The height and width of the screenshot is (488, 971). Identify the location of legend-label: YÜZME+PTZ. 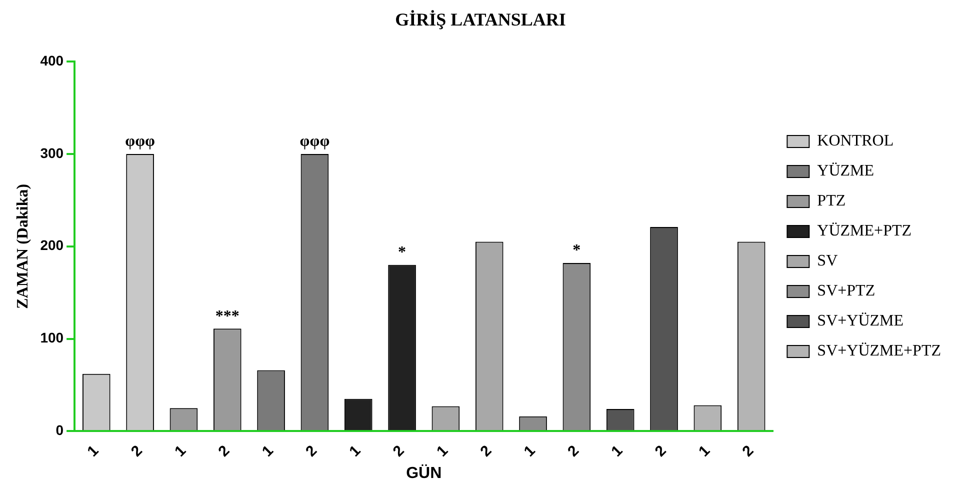
(864, 231).